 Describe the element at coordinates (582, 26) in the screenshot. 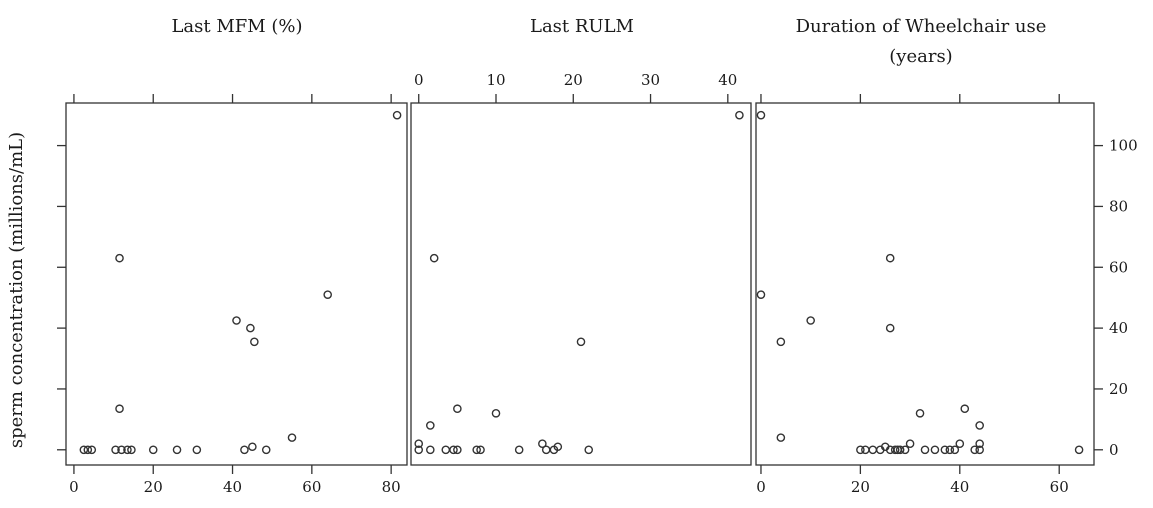

I see `panel-title: Last RULM` at that location.